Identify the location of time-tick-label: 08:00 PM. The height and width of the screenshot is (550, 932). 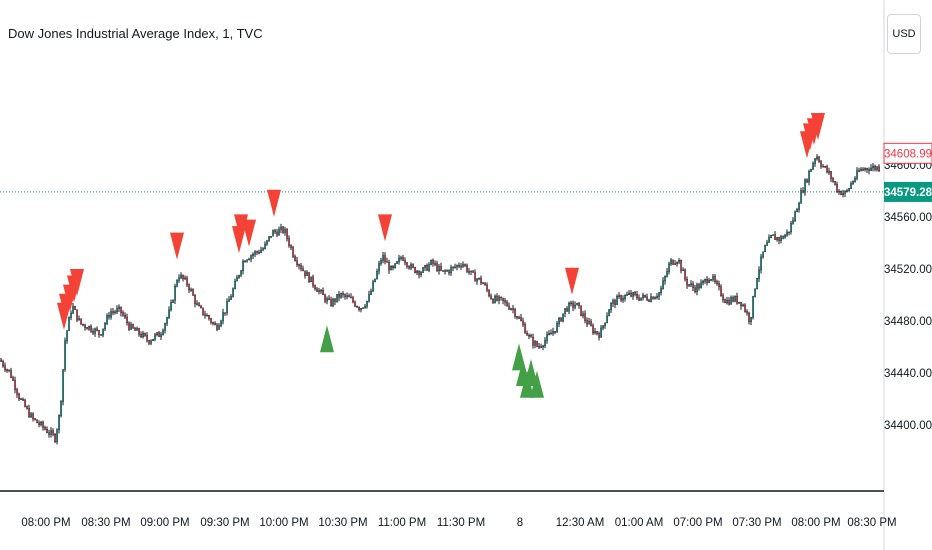
(45, 523).